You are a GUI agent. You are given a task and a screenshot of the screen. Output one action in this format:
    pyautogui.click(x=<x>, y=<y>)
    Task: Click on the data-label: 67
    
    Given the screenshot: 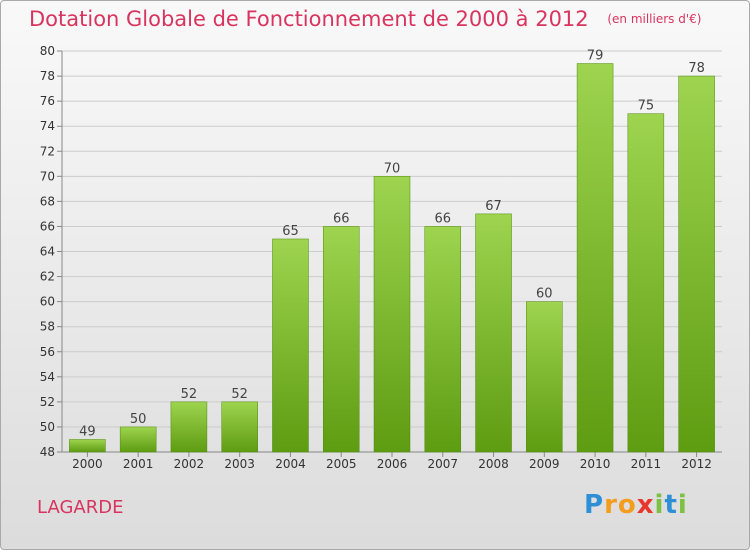 What is the action you would take?
    pyautogui.click(x=493, y=206)
    